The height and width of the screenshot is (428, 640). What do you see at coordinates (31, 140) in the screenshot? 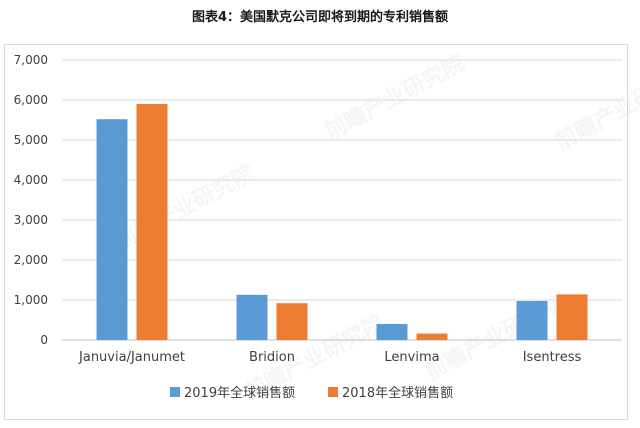
I see `y-tick-label: 5,000` at bounding box center [31, 140].